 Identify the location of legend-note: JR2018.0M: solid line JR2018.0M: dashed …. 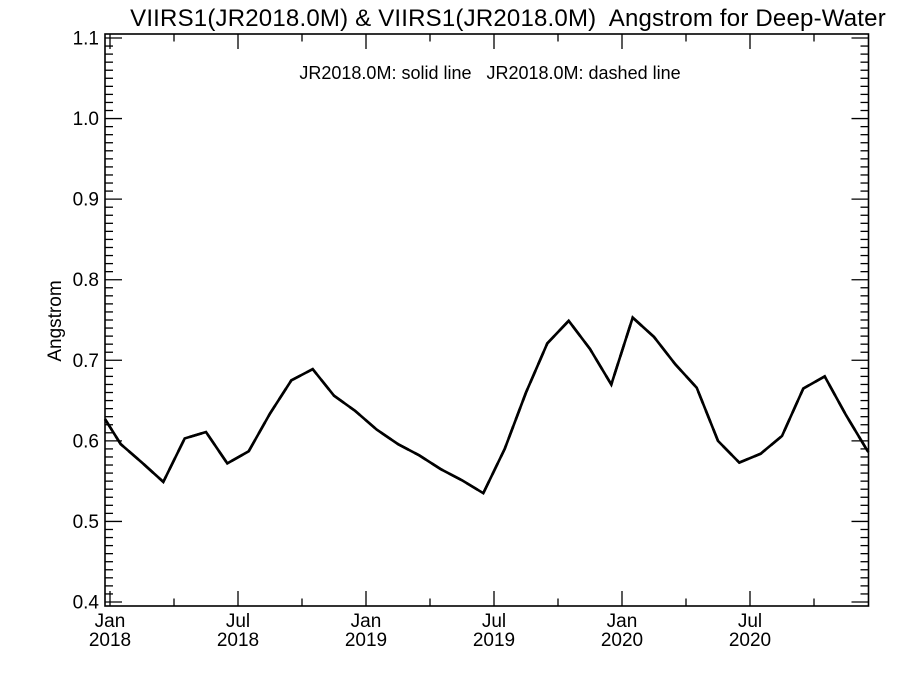
(489, 73).